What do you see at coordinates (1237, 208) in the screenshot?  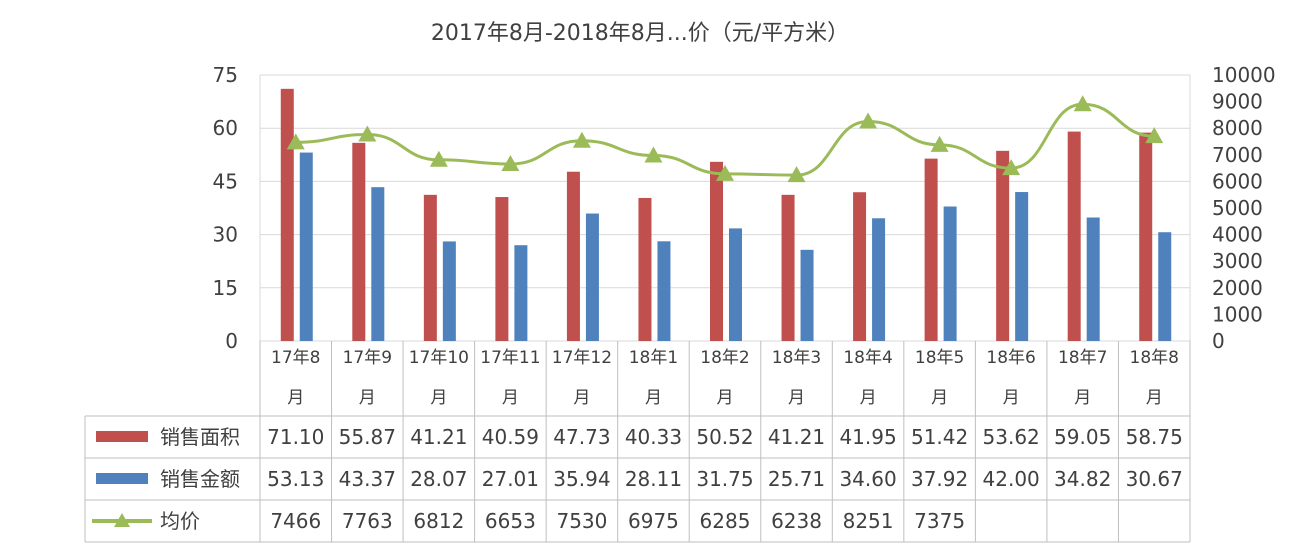 I see `right-axis-tick-label: 5000` at bounding box center [1237, 208].